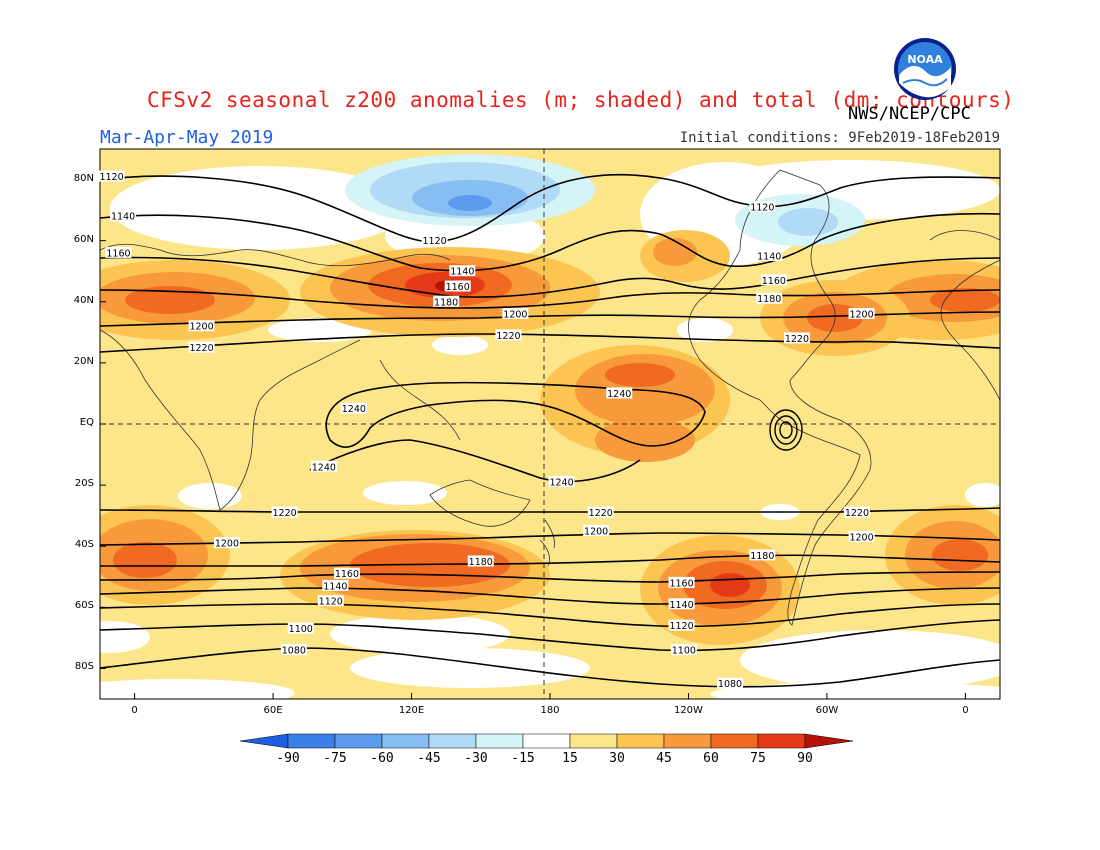 This screenshot has height=850, width=1100. I want to click on colorbar-label: -75, so click(335, 758).